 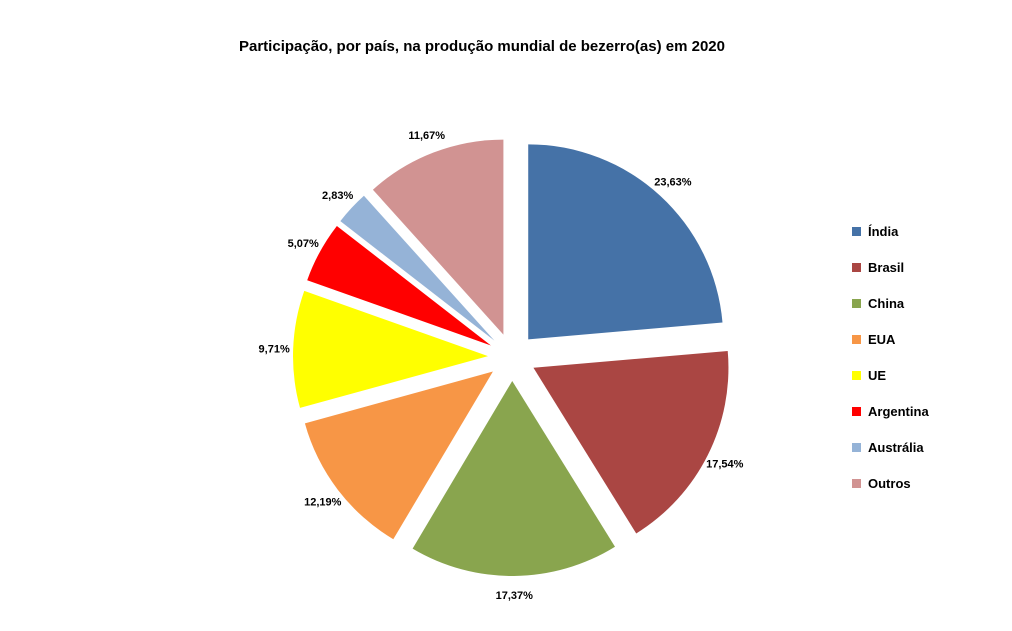 I want to click on data-label-6: 2,83%, so click(x=337, y=196).